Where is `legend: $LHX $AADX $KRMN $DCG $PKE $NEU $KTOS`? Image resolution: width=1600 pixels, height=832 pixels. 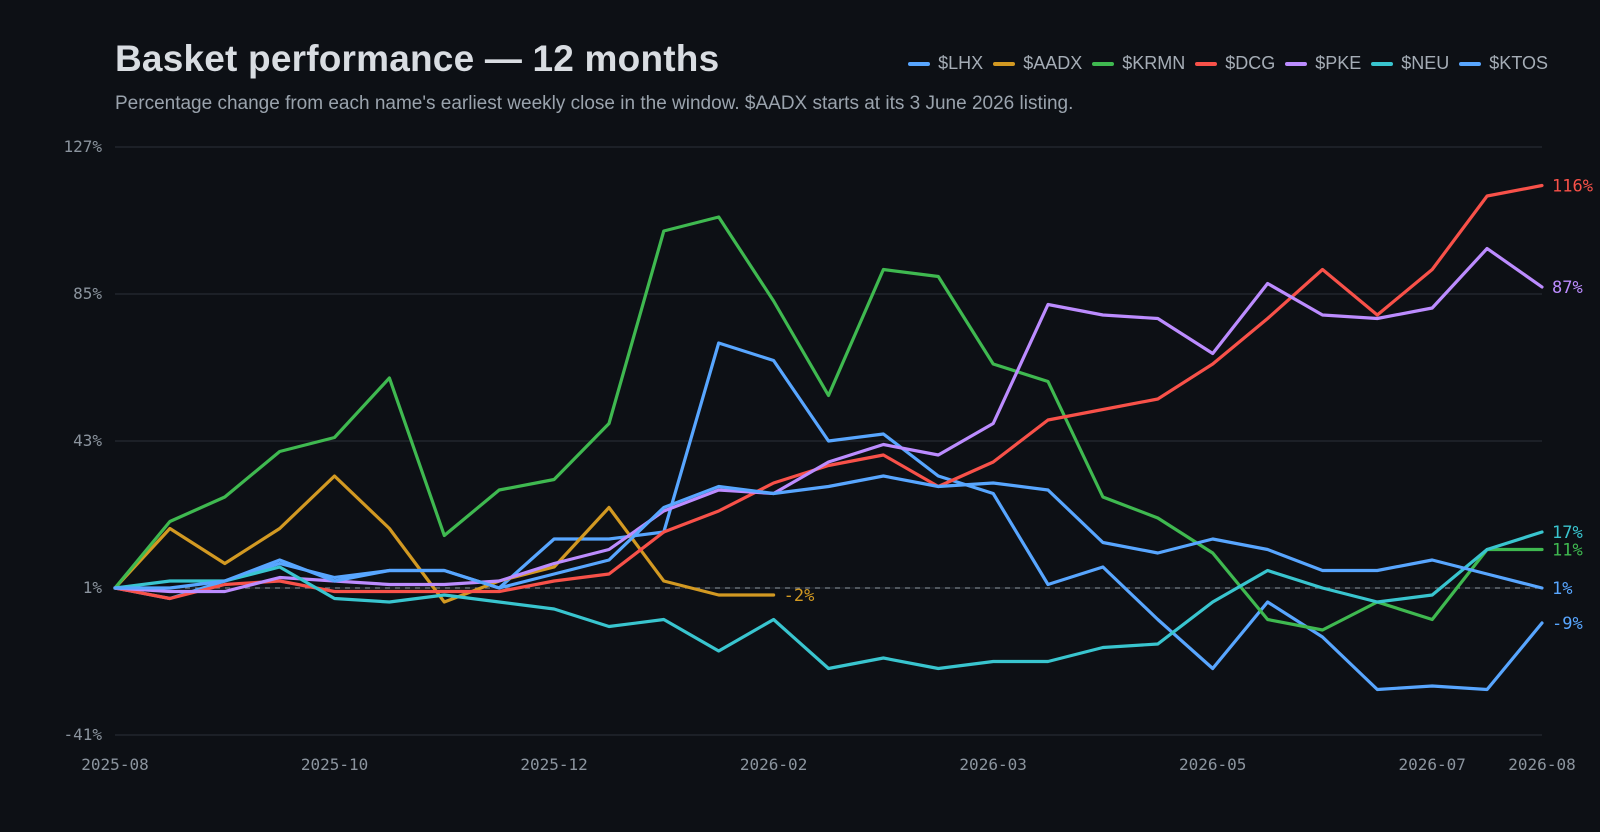 legend: $LHX $AADX $KRMN $DCG $PKE $NEU $KTOS is located at coordinates (1223, 63).